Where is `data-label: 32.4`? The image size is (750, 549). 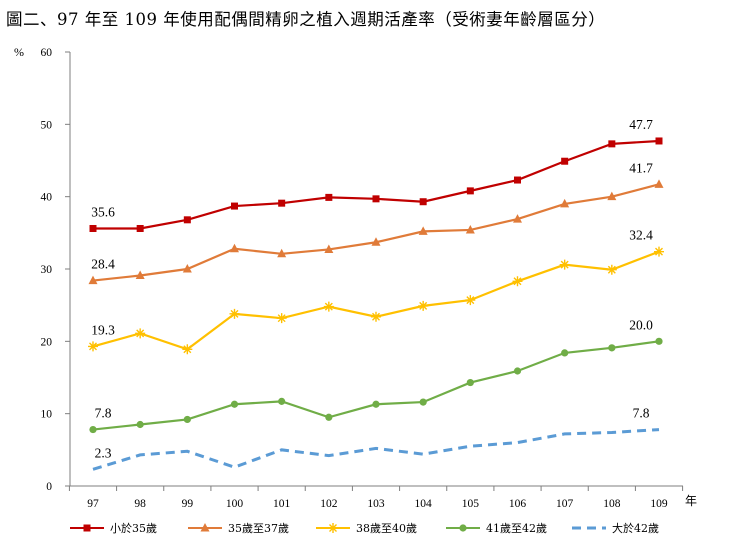 data-label: 32.4 is located at coordinates (641, 235).